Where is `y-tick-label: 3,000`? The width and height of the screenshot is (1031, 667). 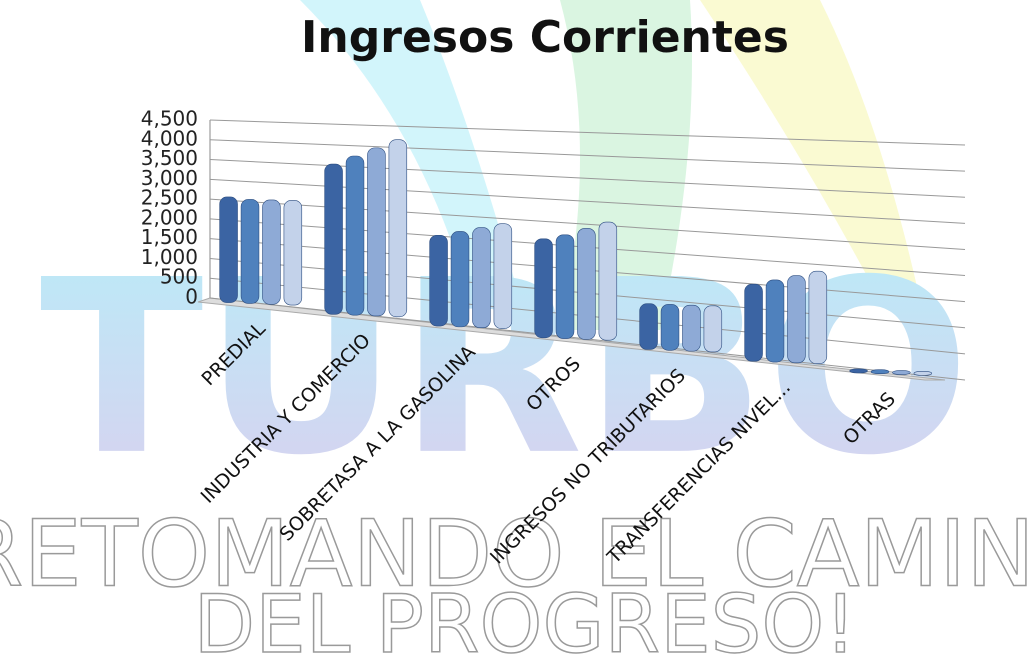 y-tick-label: 3,000 is located at coordinates (169, 178).